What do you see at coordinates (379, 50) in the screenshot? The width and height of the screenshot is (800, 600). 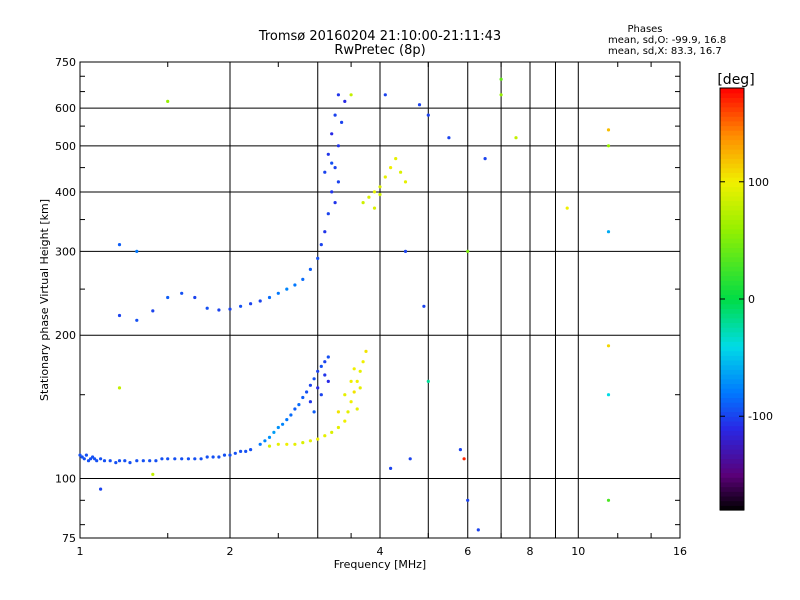 I see `chart-subtitle: RwPretec (8p)` at bounding box center [379, 50].